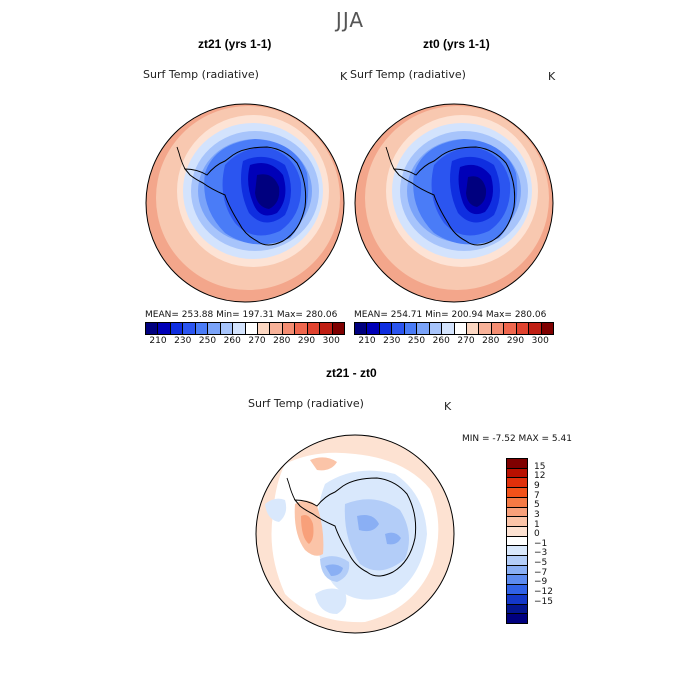 The image size is (700, 700). Describe the element at coordinates (454, 203) in the screenshot. I see `panel-2-polar-map` at that location.